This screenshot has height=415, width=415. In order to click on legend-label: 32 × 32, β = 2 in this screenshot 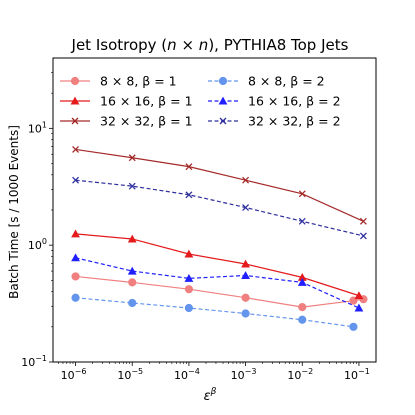, I will do `click(294, 121)`.